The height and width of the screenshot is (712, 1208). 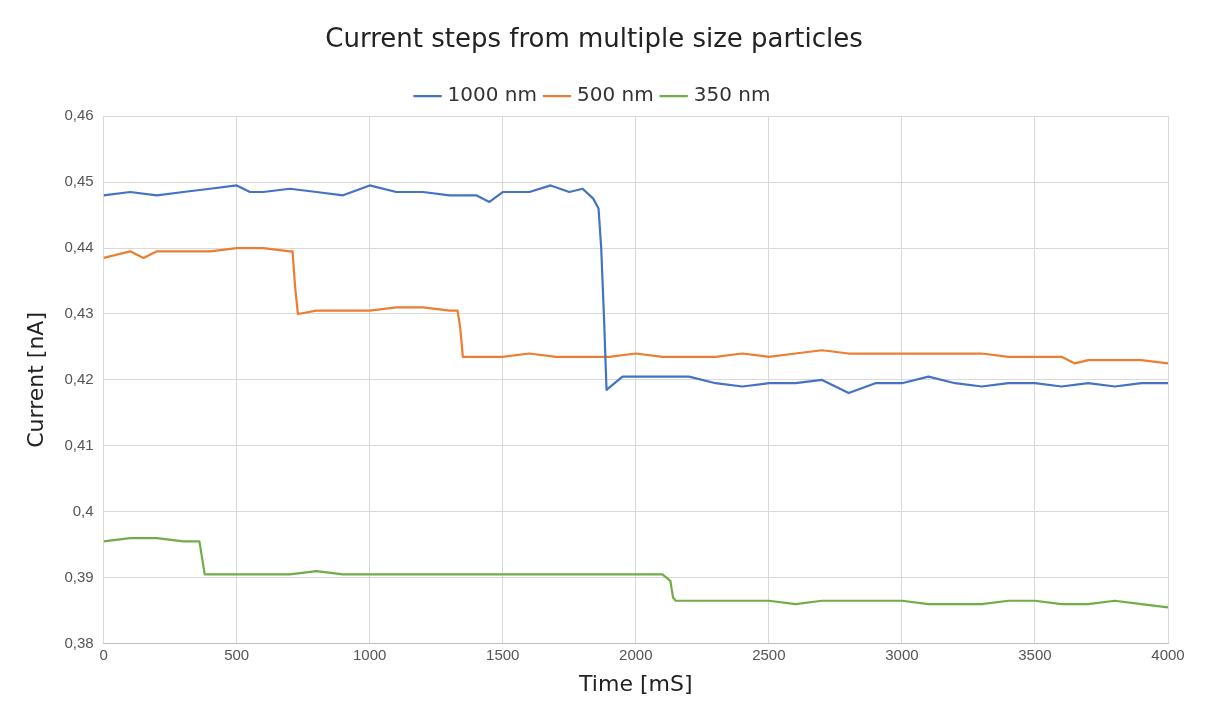 What do you see at coordinates (79, 247) in the screenshot?
I see `y-tick-label: 0,44` at bounding box center [79, 247].